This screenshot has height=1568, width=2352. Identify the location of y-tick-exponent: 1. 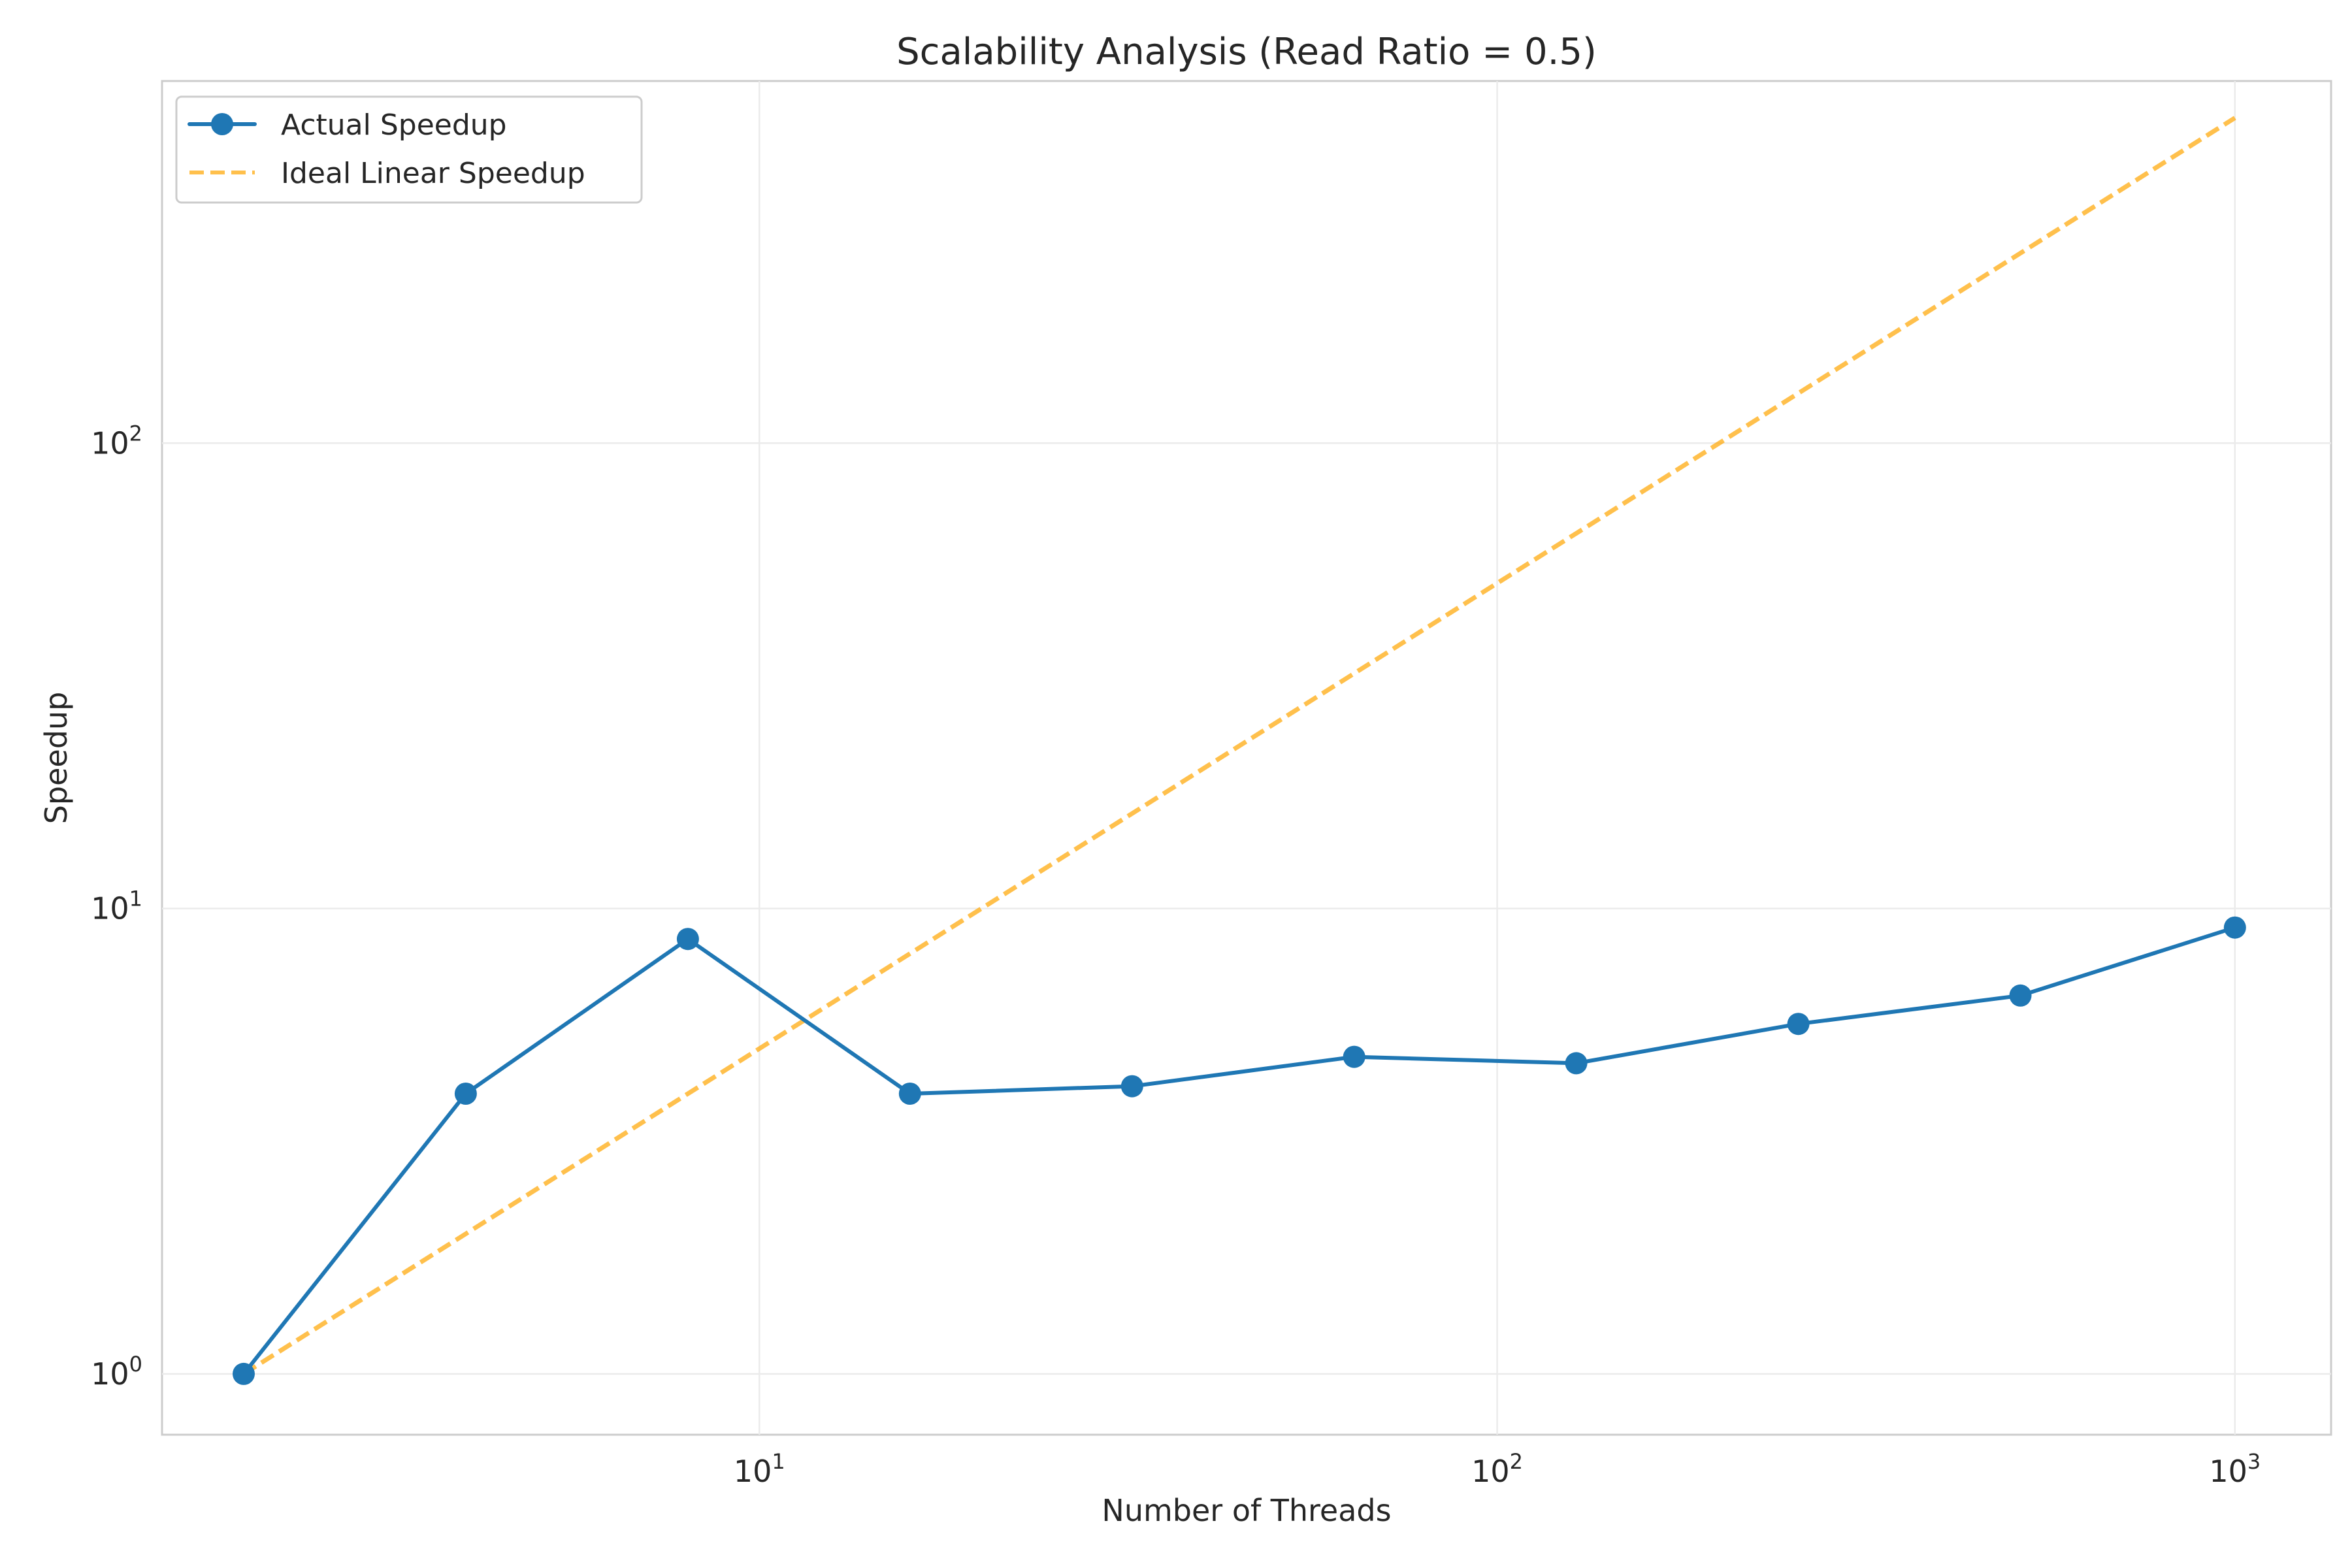
(135, 899).